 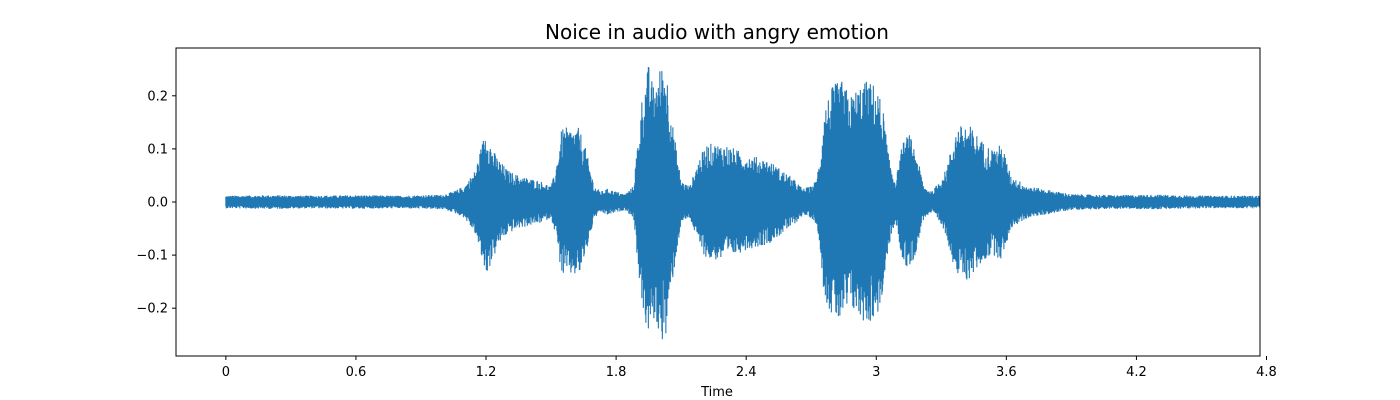 What do you see at coordinates (486, 372) in the screenshot?
I see `x-tick-label: 1.2` at bounding box center [486, 372].